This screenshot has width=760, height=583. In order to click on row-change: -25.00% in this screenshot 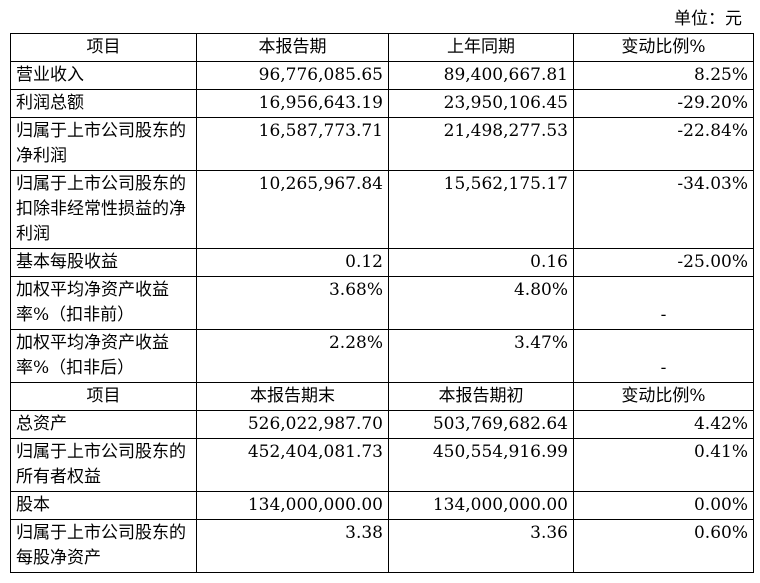, I will do `click(663, 262)`.